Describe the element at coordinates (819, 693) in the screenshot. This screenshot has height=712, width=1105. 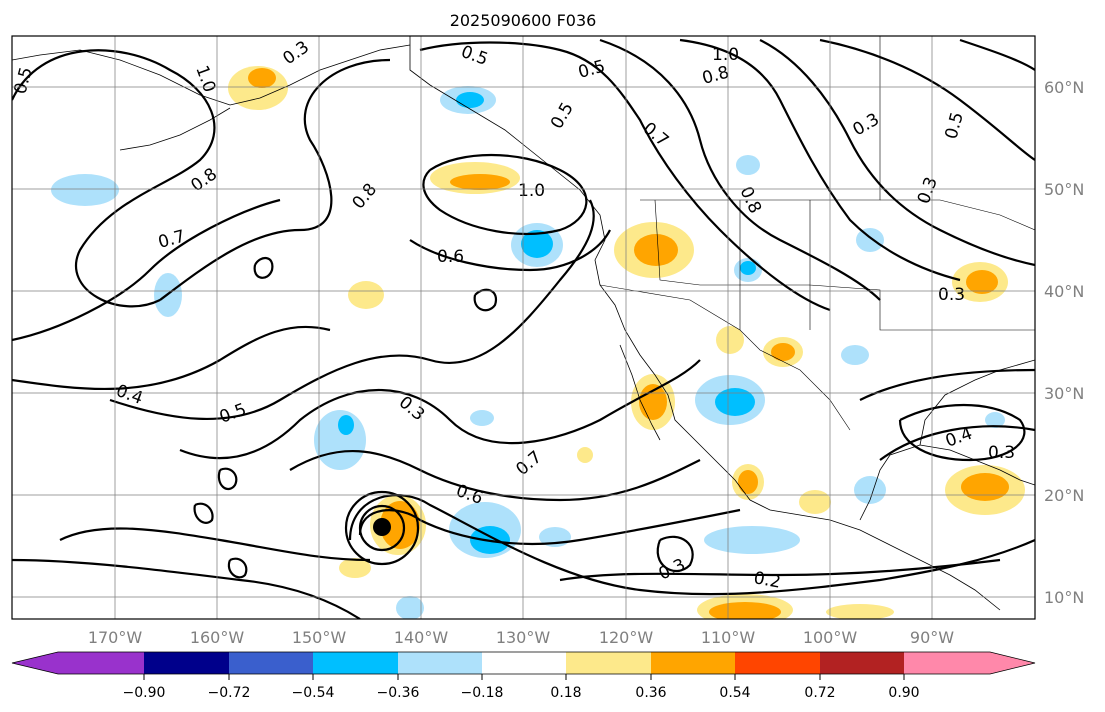
I see `colorbar-tick-label: 0.72` at that location.